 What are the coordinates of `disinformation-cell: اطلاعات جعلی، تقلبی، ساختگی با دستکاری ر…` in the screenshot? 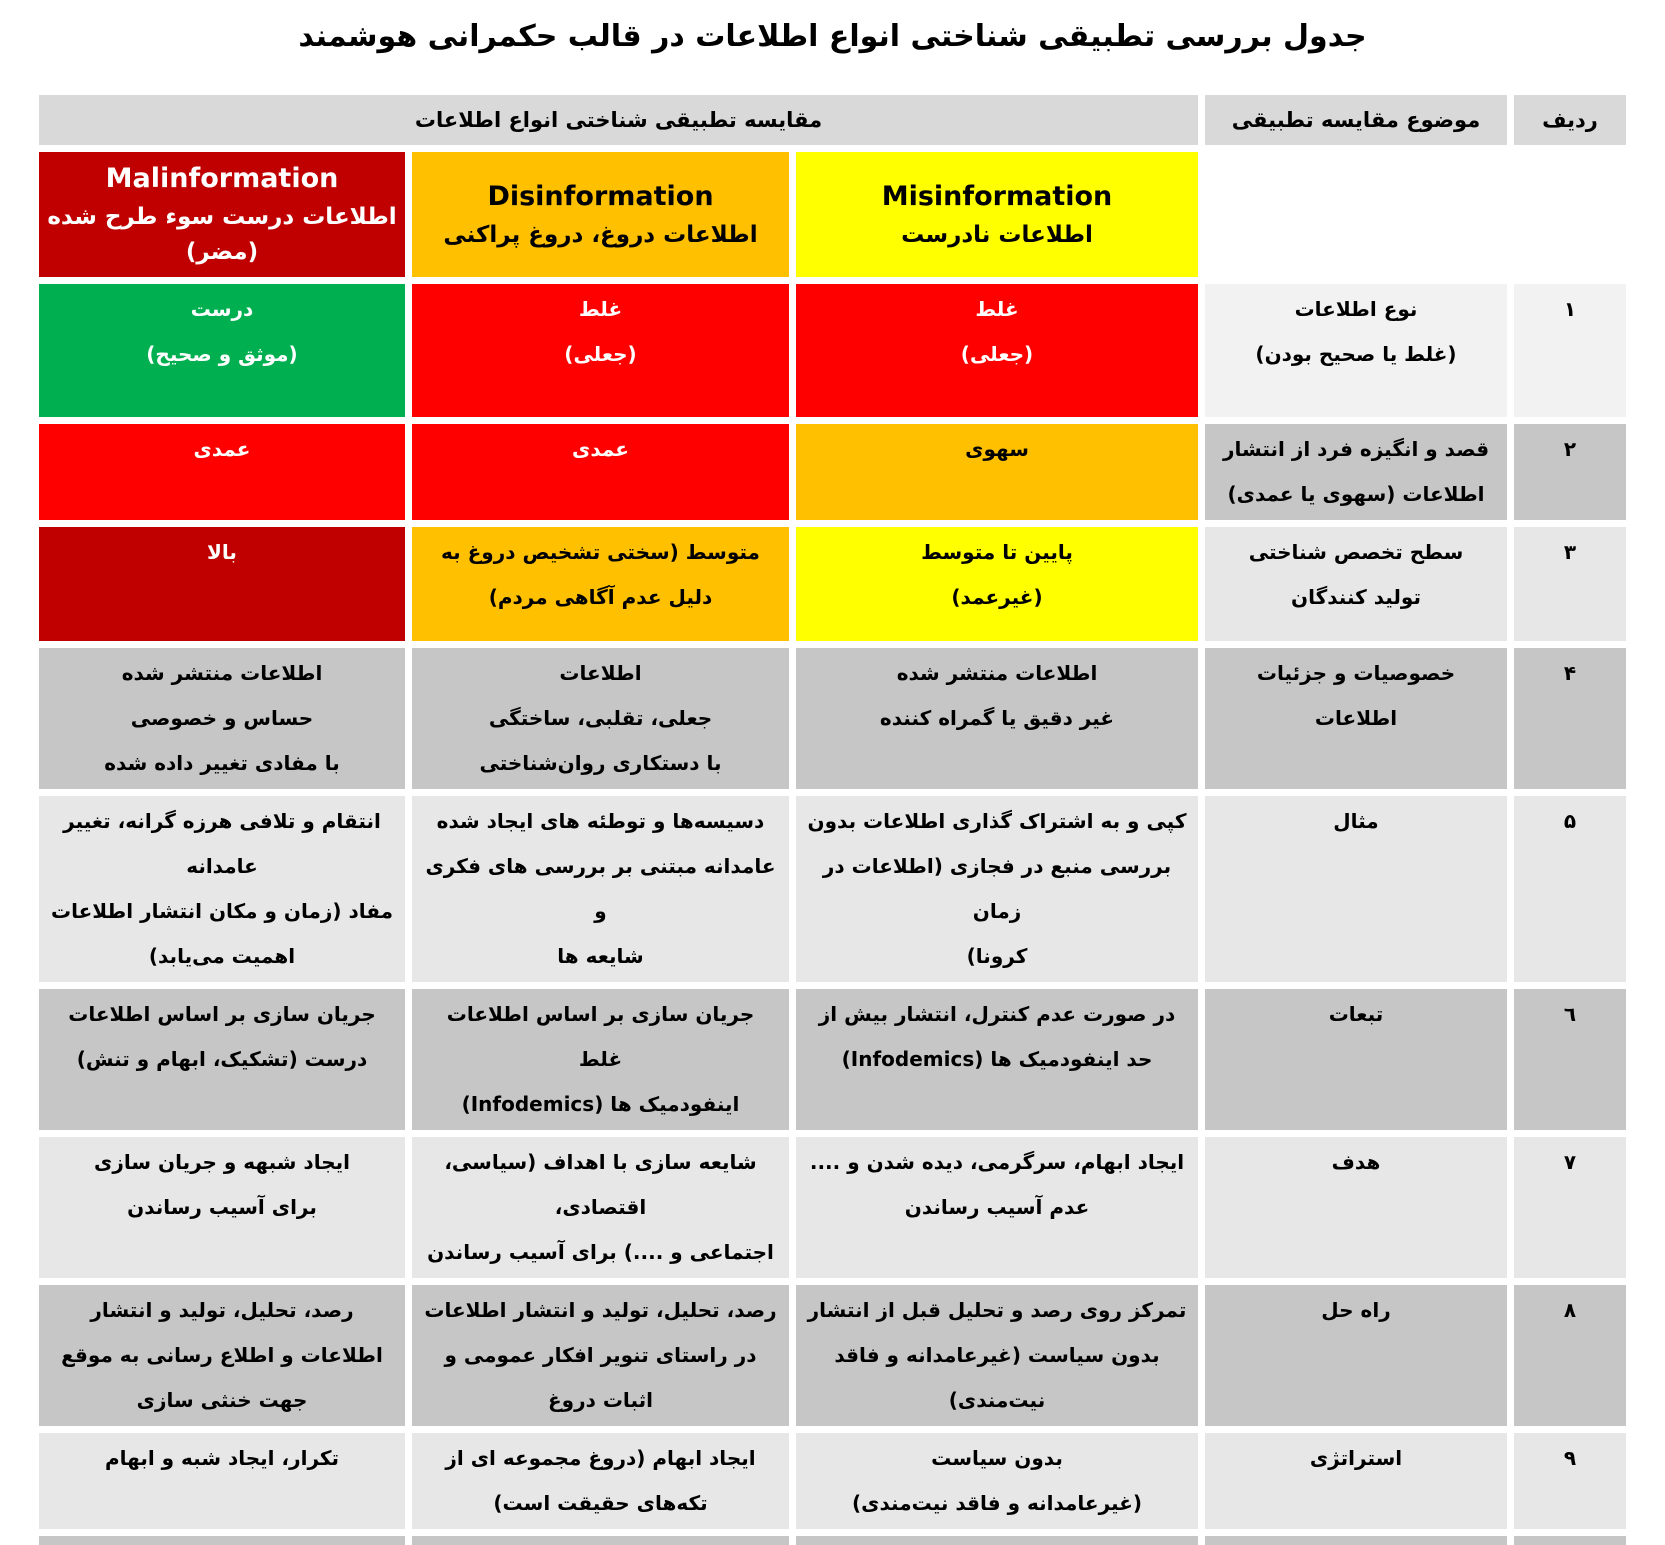 It's located at (600, 719).